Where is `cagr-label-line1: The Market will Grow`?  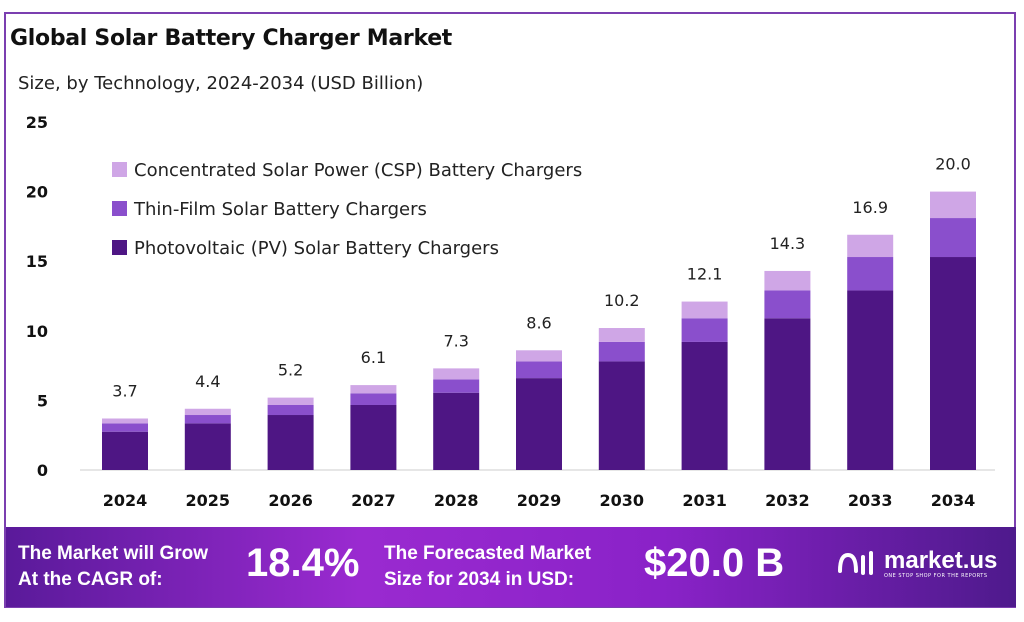 cagr-label-line1: The Market will Grow is located at coordinates (113, 553).